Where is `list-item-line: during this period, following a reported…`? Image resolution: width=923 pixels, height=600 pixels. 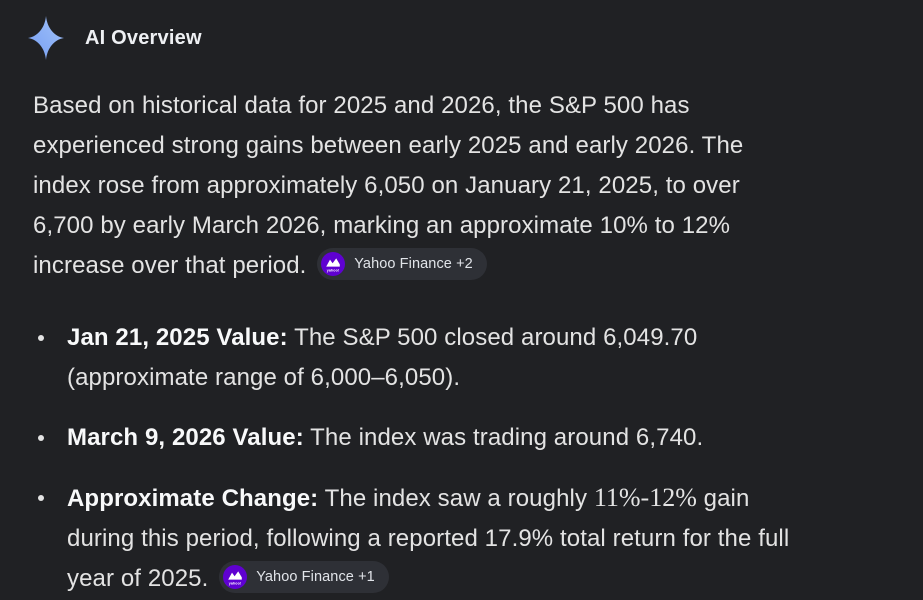 list-item-line: during this period, following a reported… is located at coordinates (482, 539).